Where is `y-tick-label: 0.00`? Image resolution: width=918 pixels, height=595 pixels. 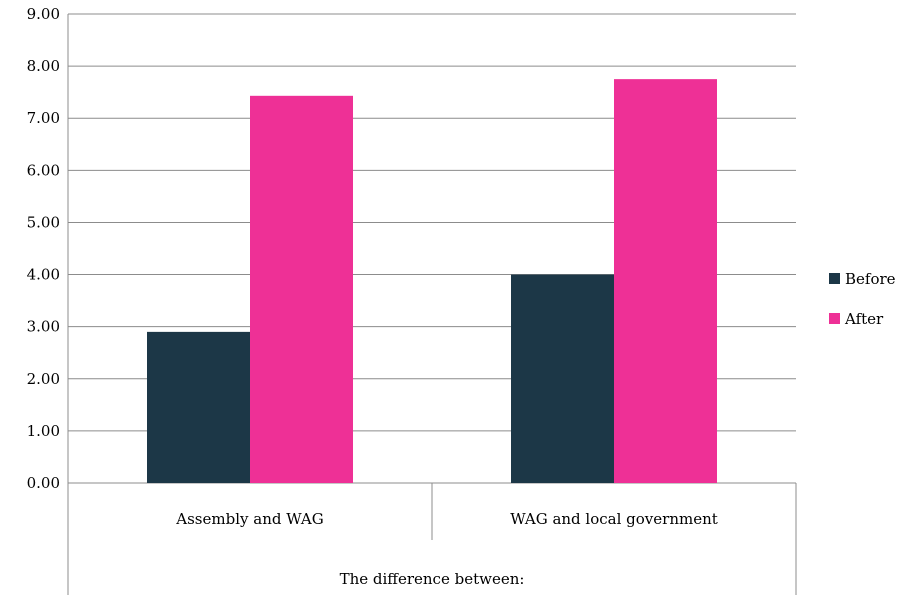 y-tick-label: 0.00 is located at coordinates (43, 483).